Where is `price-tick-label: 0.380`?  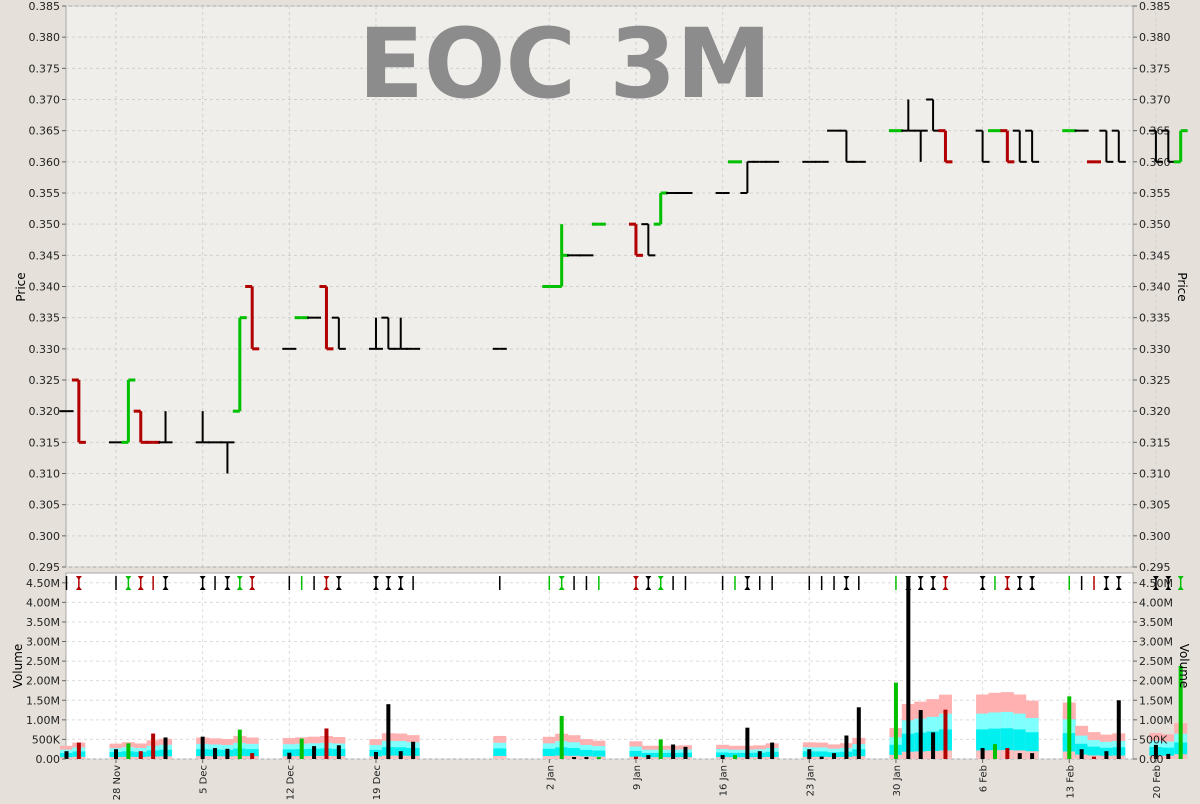 price-tick-label: 0.380 is located at coordinates (1155, 37).